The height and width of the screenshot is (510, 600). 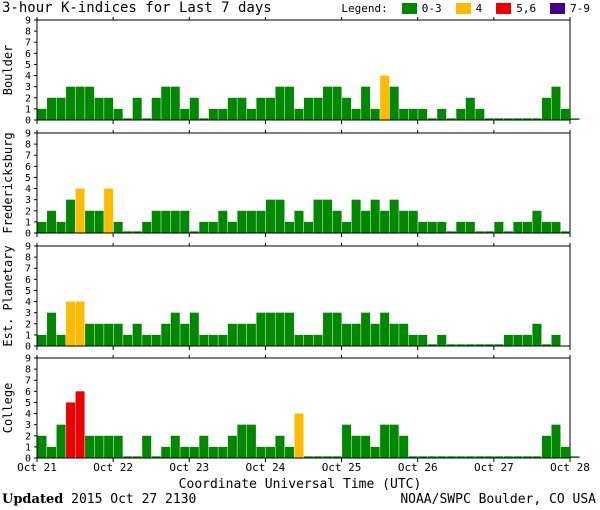 What do you see at coordinates (28, 347) in the screenshot?
I see `y-tick-label: 0` at bounding box center [28, 347].